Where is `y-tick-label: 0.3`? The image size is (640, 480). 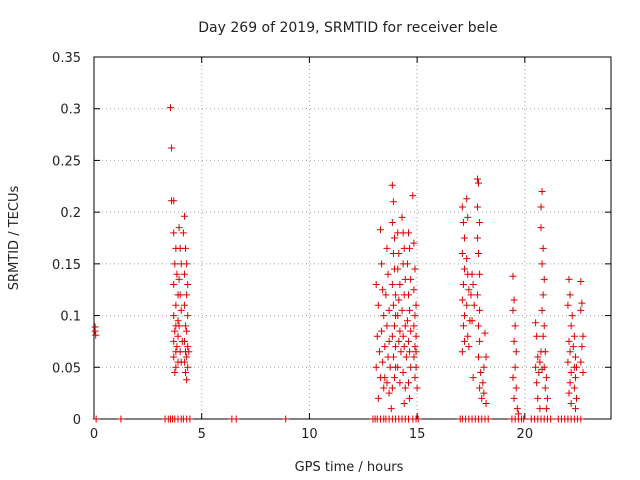
y-tick-label: 0.3 is located at coordinates (70, 110).